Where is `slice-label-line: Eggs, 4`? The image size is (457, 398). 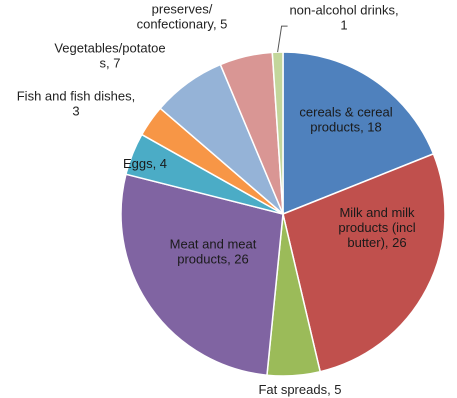 slice-label-line: Eggs, 4 is located at coordinates (145, 163).